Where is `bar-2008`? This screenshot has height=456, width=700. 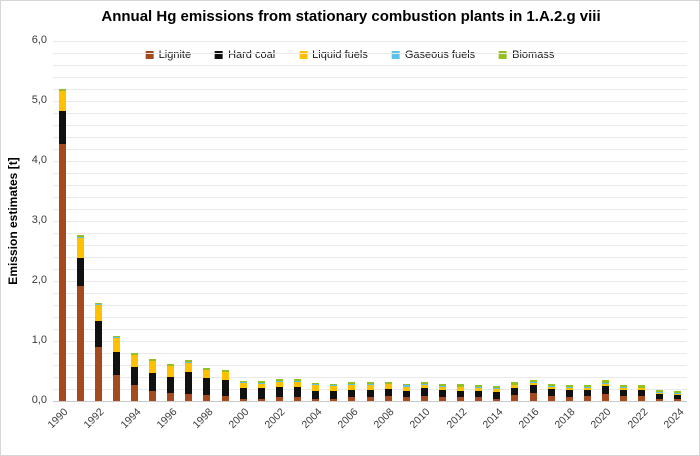 bar-2008 is located at coordinates (388, 391).